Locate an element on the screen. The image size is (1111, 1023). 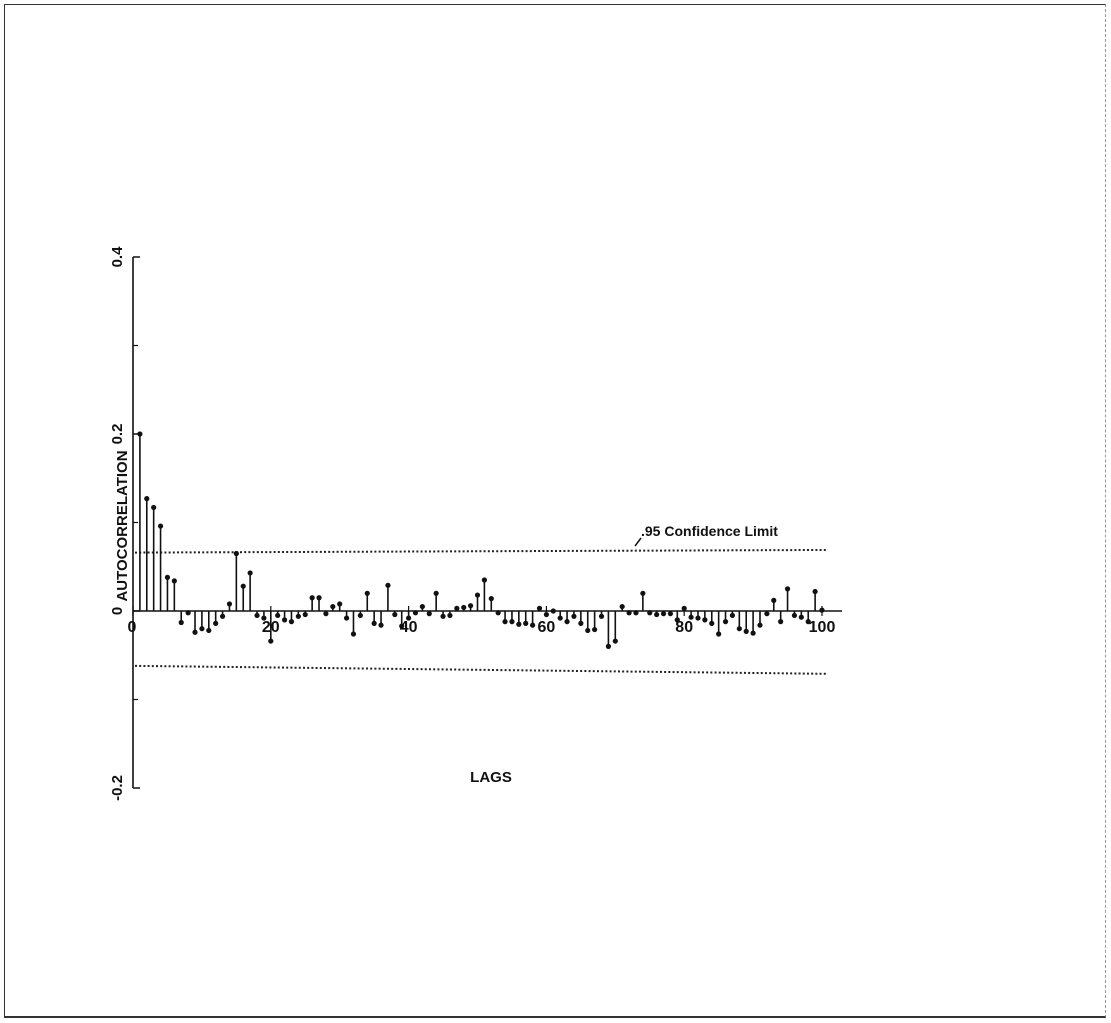
confidence-limit-lines is located at coordinates (481, 611).